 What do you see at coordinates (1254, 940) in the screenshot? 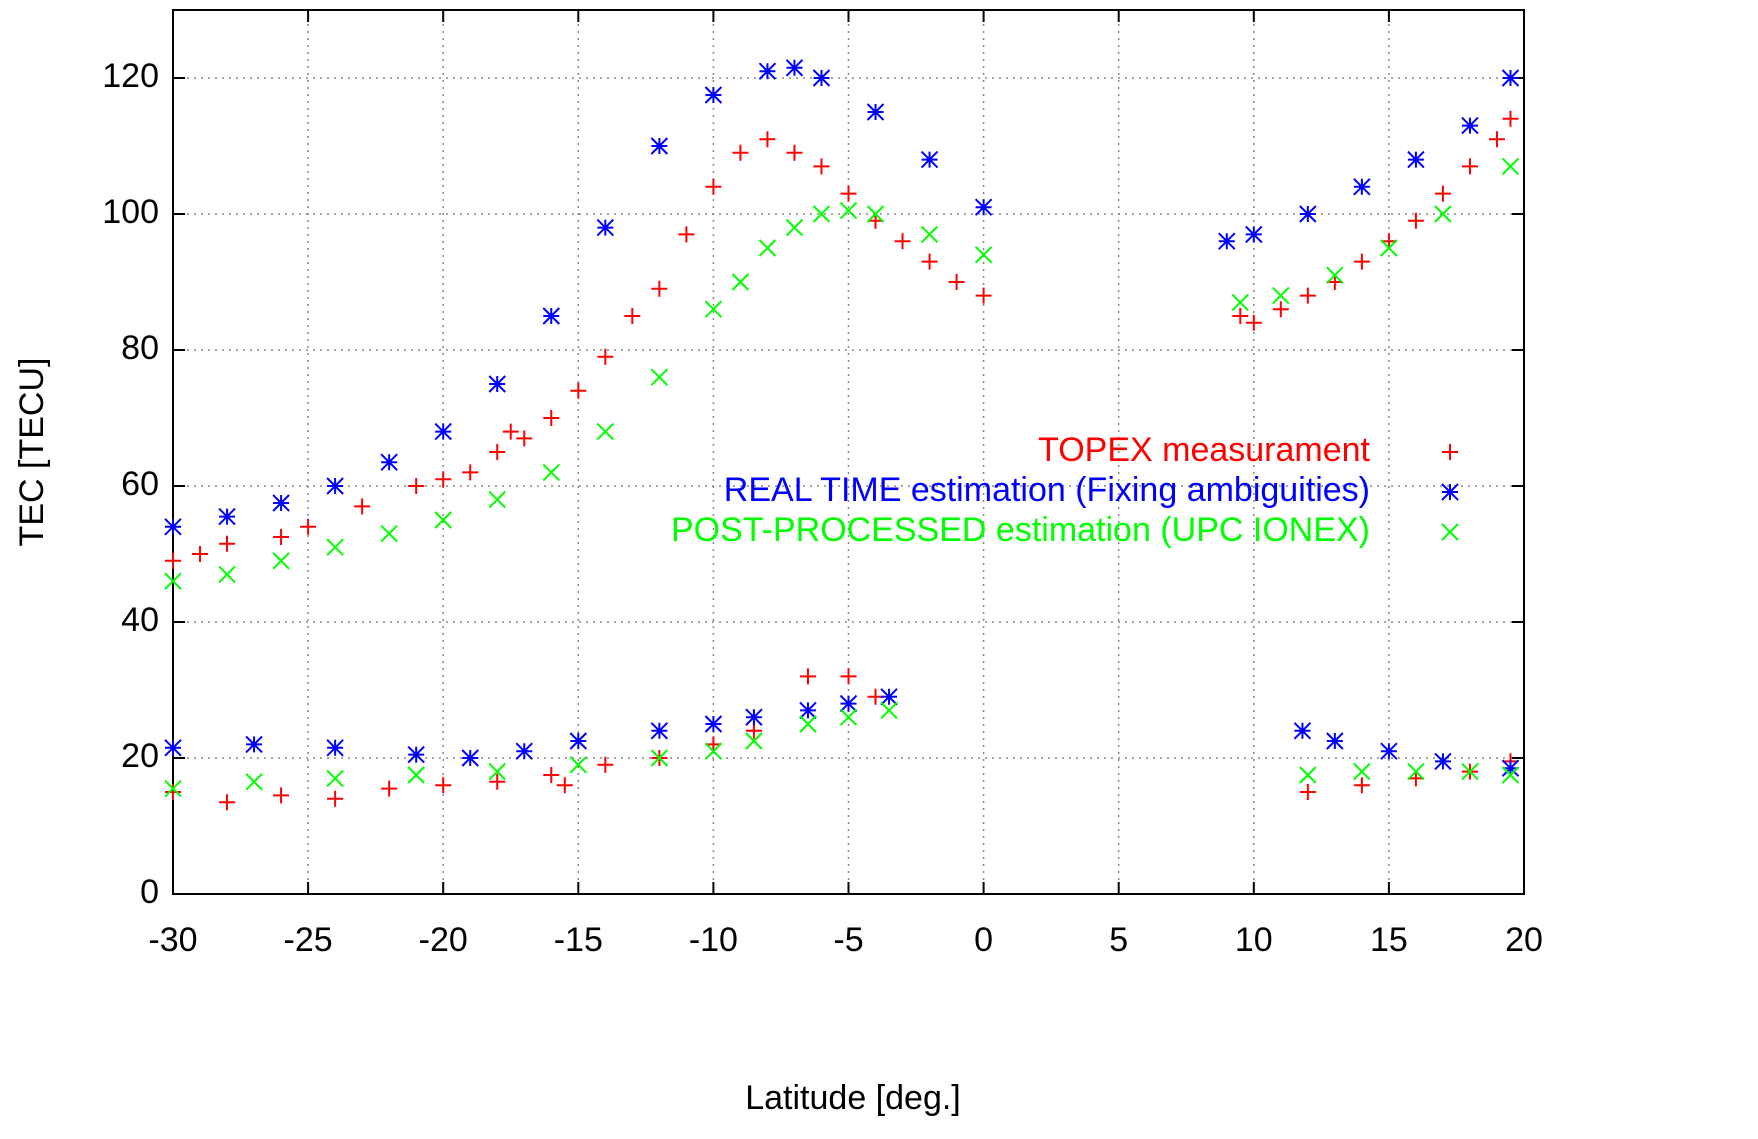
I see `x-tick-label: 10` at bounding box center [1254, 940].